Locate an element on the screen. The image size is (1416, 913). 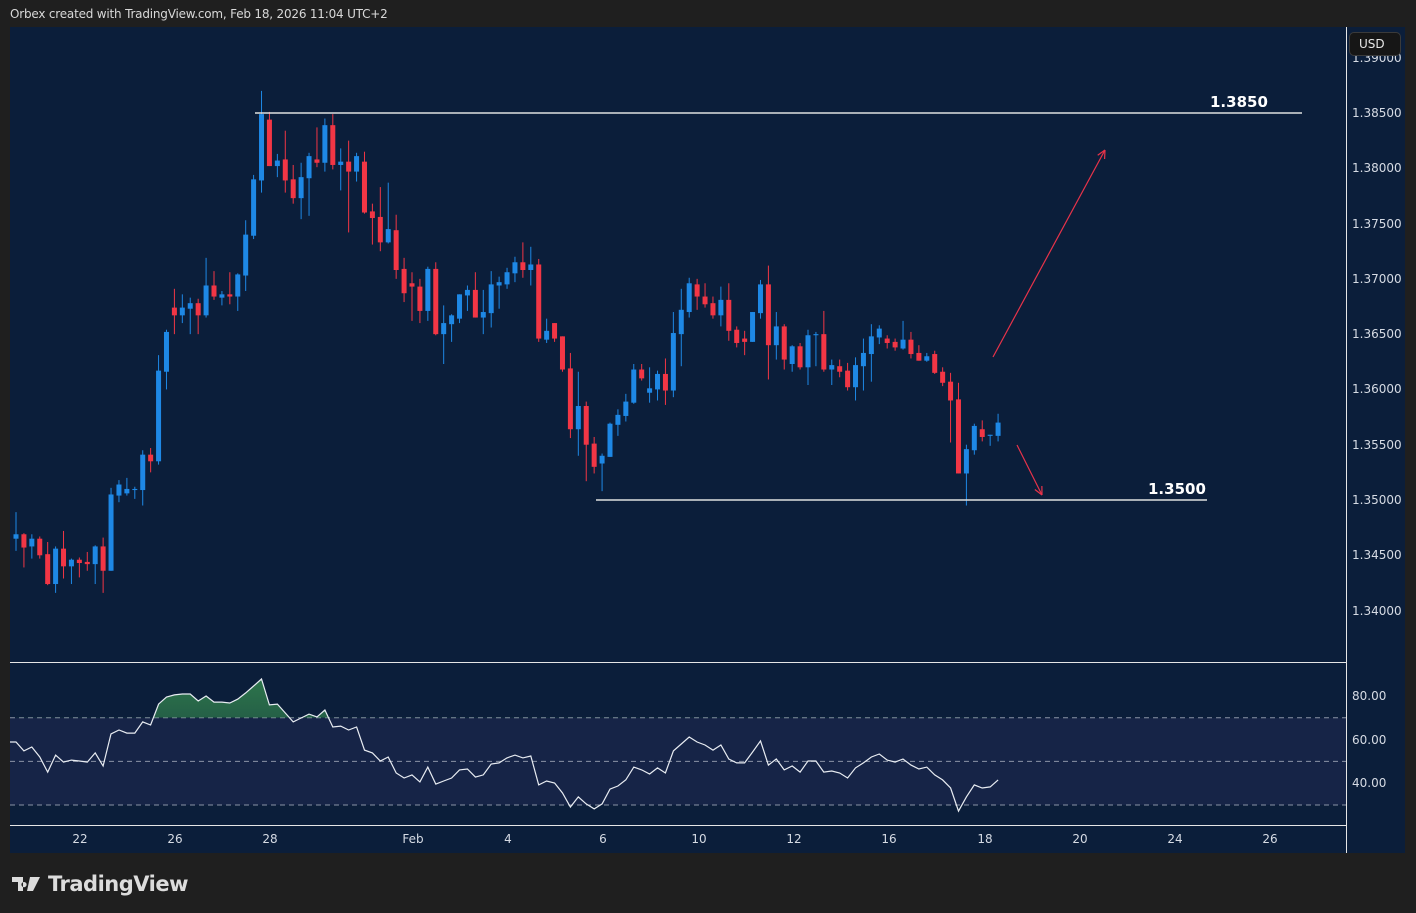
logo-text: TradingView is located at coordinates (118, 884).